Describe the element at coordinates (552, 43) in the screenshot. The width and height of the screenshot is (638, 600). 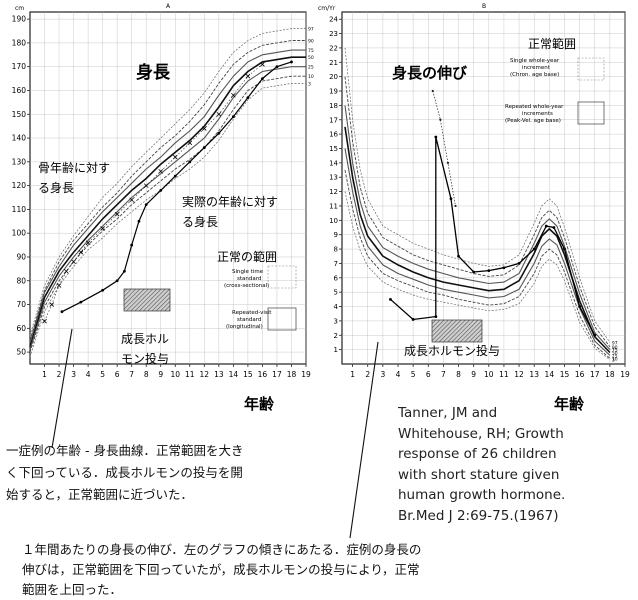
I see `velocity-normal-range-title: 正常範囲` at that location.